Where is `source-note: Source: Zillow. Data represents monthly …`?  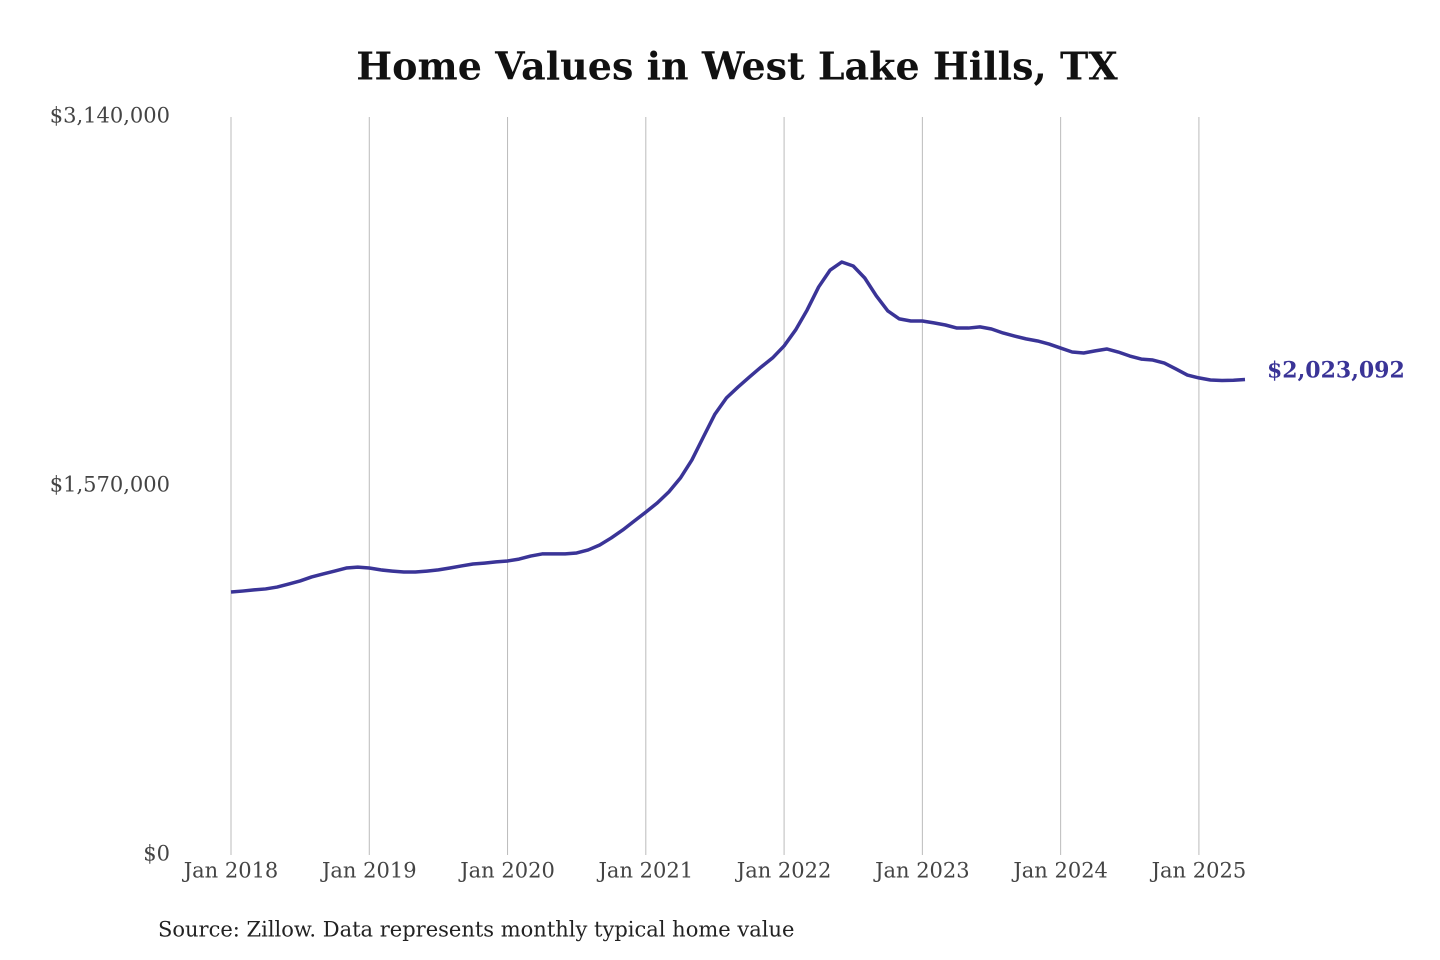 source-note: Source: Zillow. Data represents monthly … is located at coordinates (476, 930).